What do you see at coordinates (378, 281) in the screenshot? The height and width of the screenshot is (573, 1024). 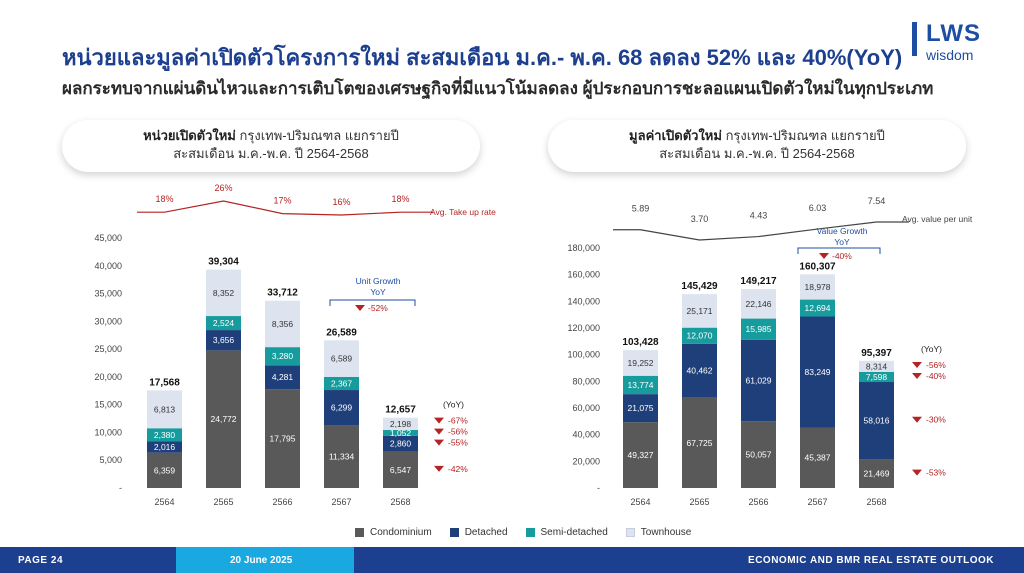 I see `chart1-growth-header-1: Unit Growth` at bounding box center [378, 281].